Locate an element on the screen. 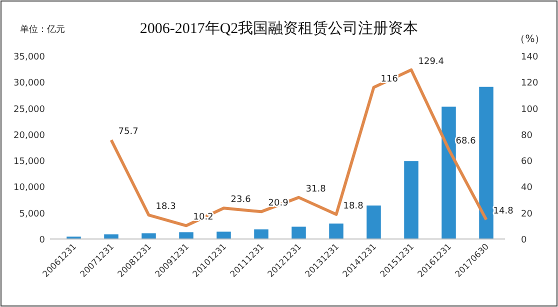  data-label: 18.8 is located at coordinates (353, 206).